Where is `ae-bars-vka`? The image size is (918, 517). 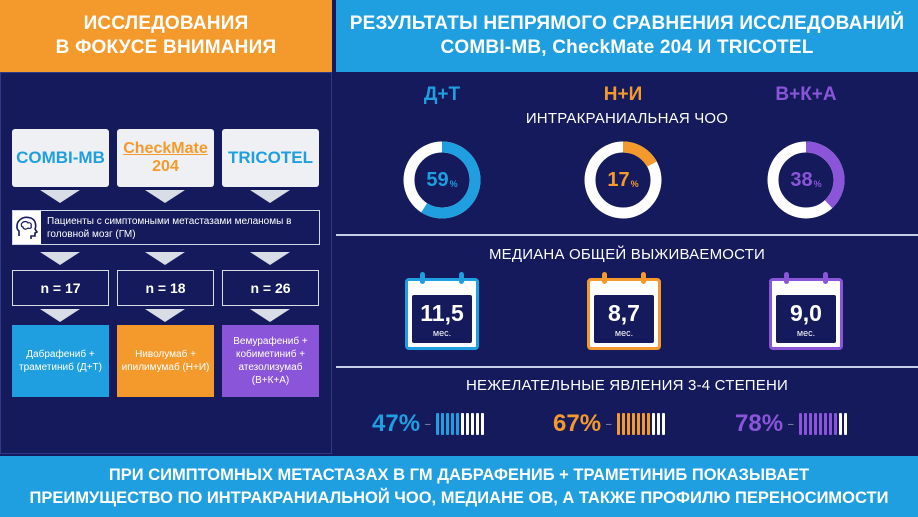 ae-bars-vka is located at coordinates (822, 424).